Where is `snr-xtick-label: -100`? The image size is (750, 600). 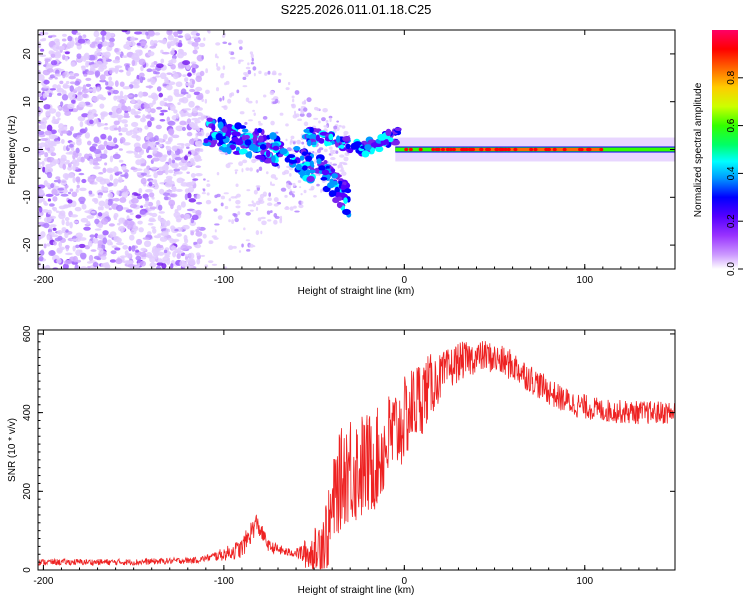
snr-xtick-label: -100 is located at coordinates (224, 581).